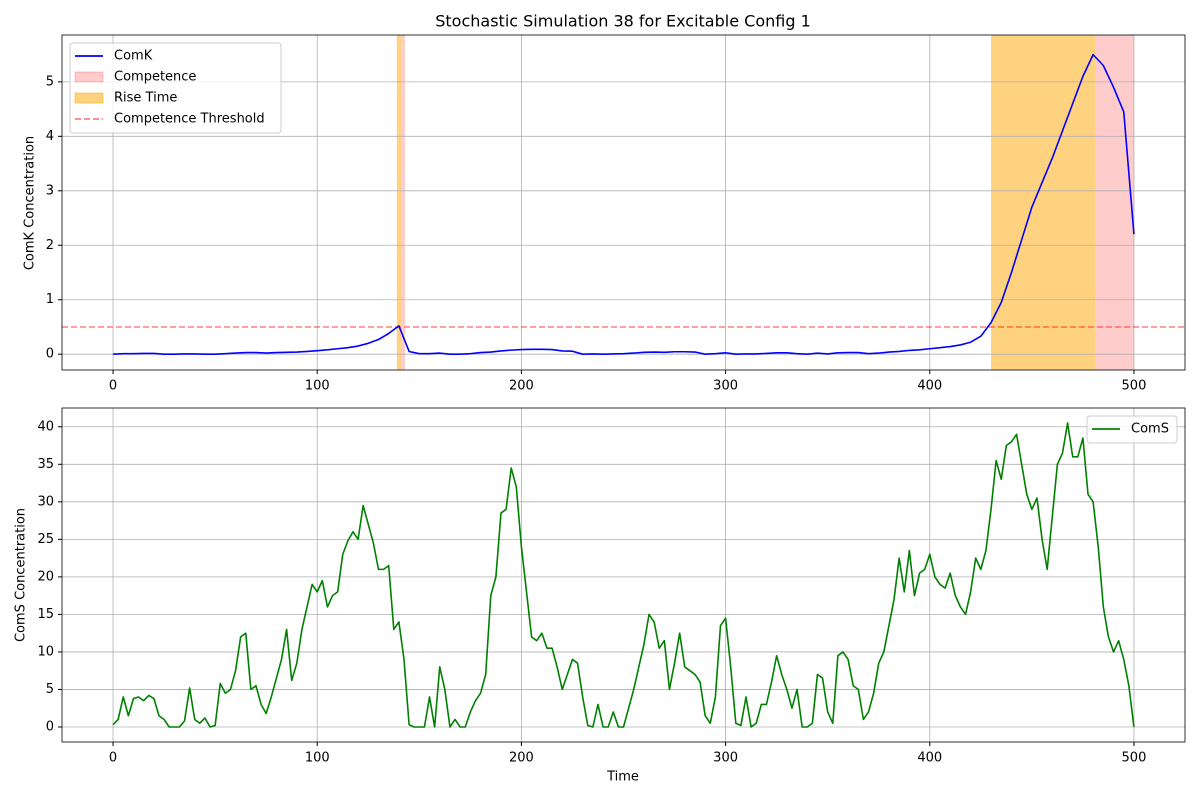  Describe the element at coordinates (133, 56) in the screenshot. I see `legend-label: ComK` at that location.